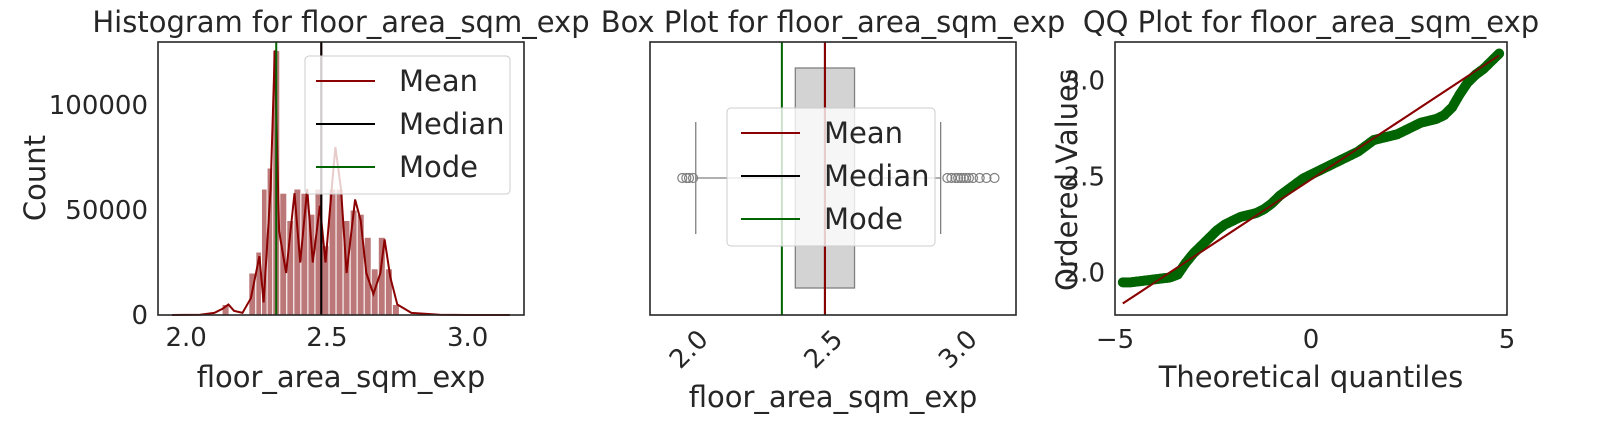 Image resolution: width=1601 pixels, height=432 pixels. I want to click on y-tick-label: 2.5, so click(1084, 178).